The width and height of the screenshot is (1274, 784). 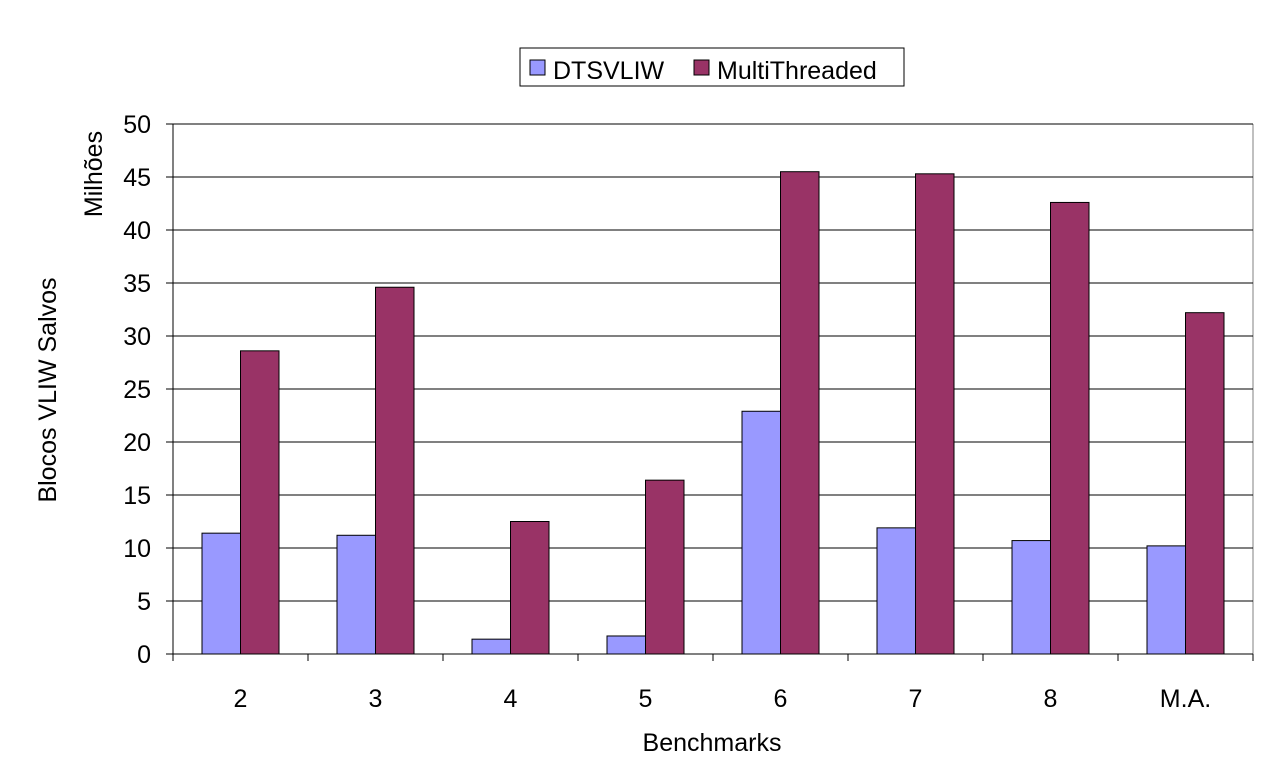 I want to click on y-tick-label: 5, so click(x=144, y=602).